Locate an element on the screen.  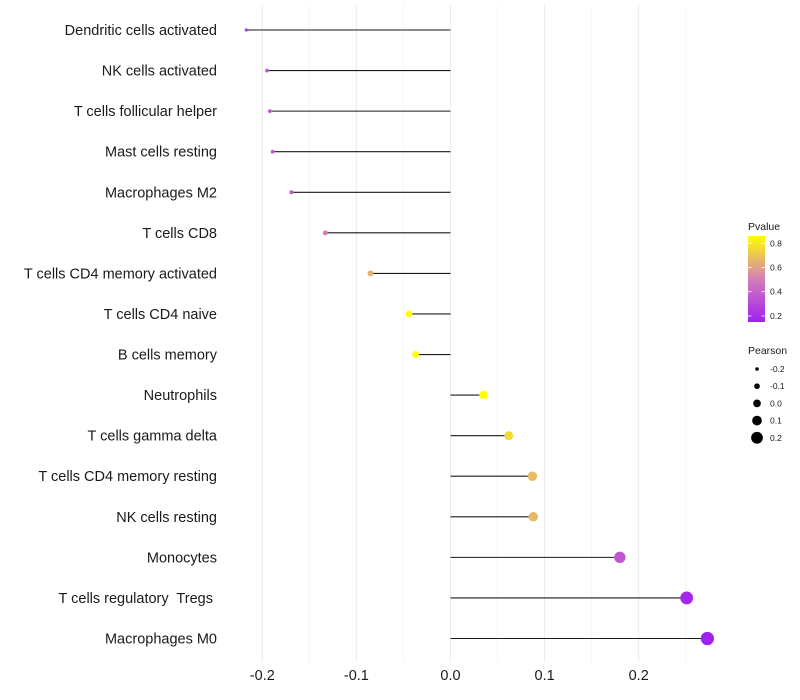
x-tick-label: -0.2 is located at coordinates (262, 676).